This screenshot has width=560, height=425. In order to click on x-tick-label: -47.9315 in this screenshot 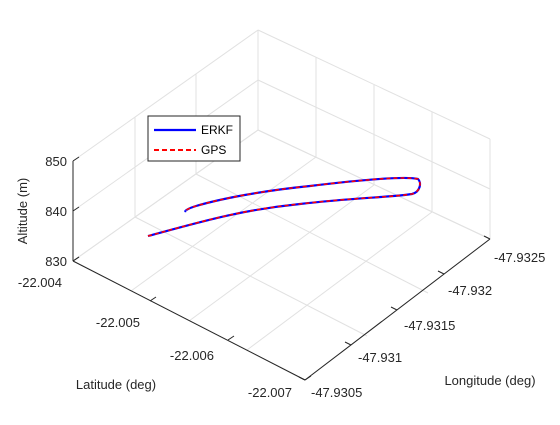, I will do `click(429, 325)`.